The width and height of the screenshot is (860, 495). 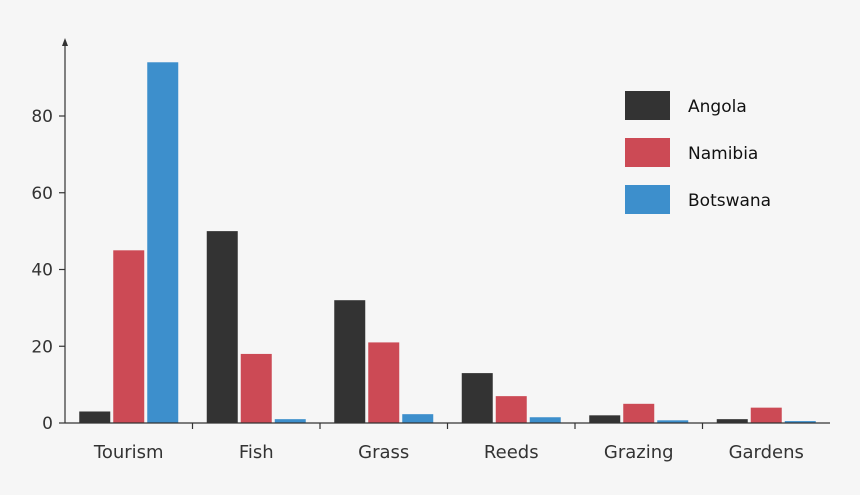 What do you see at coordinates (511, 452) in the screenshot?
I see `x-category-label: Reeds` at bounding box center [511, 452].